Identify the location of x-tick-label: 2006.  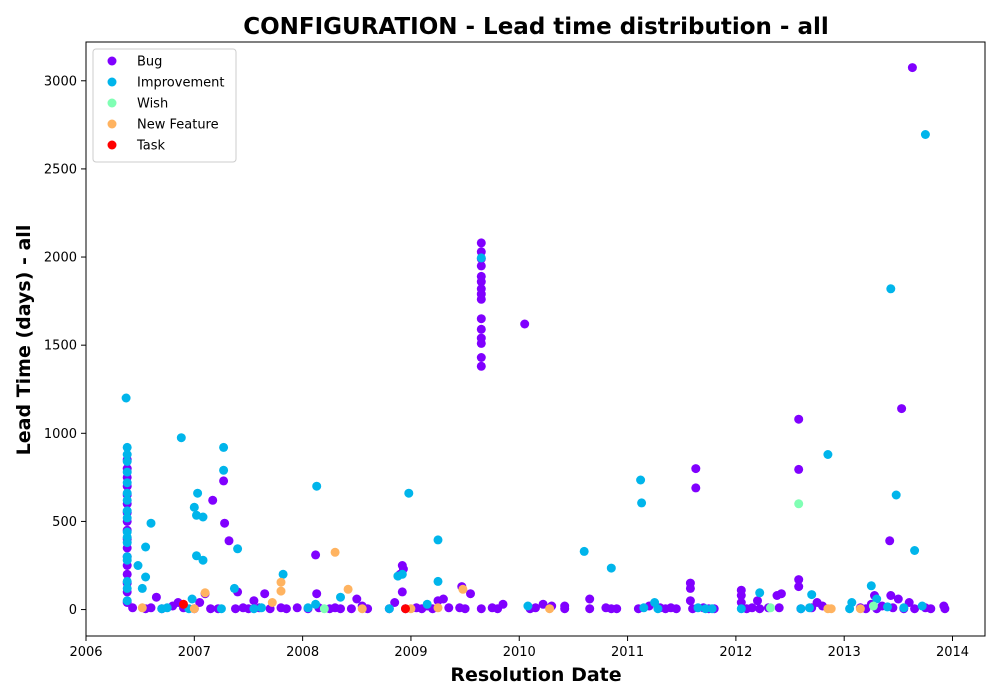
(85, 652).